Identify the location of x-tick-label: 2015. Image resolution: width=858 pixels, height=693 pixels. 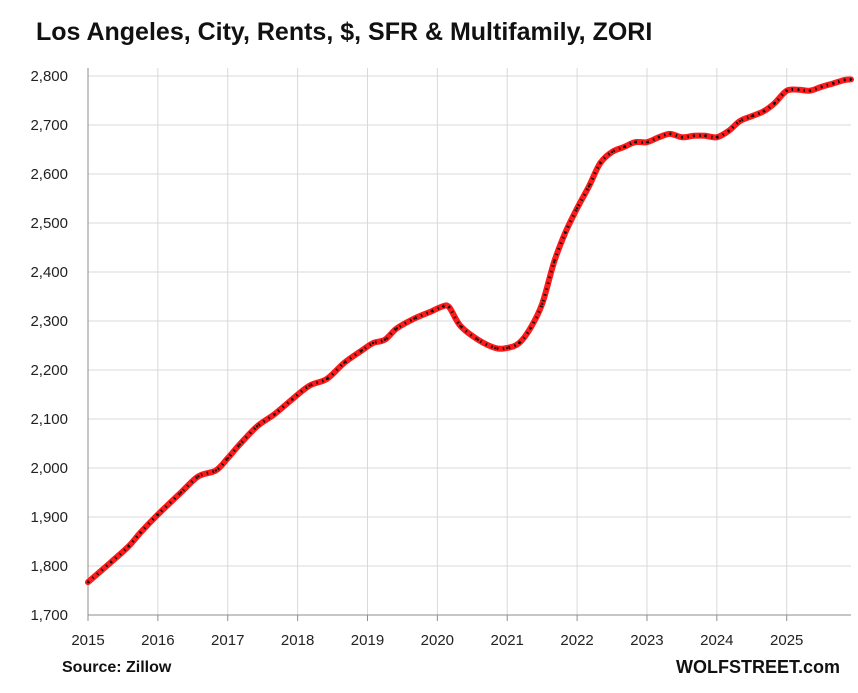
(87, 640).